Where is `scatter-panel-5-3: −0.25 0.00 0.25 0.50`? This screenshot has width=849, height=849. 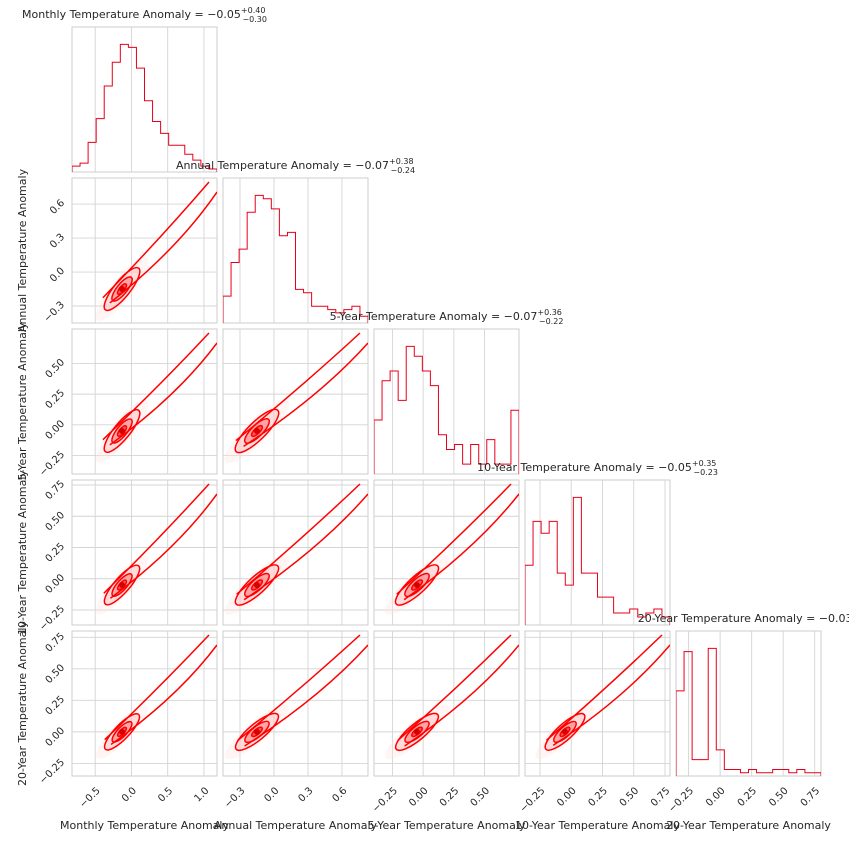
scatter-panel-5-3: −0.25 0.00 0.25 0.50 is located at coordinates (445, 722).